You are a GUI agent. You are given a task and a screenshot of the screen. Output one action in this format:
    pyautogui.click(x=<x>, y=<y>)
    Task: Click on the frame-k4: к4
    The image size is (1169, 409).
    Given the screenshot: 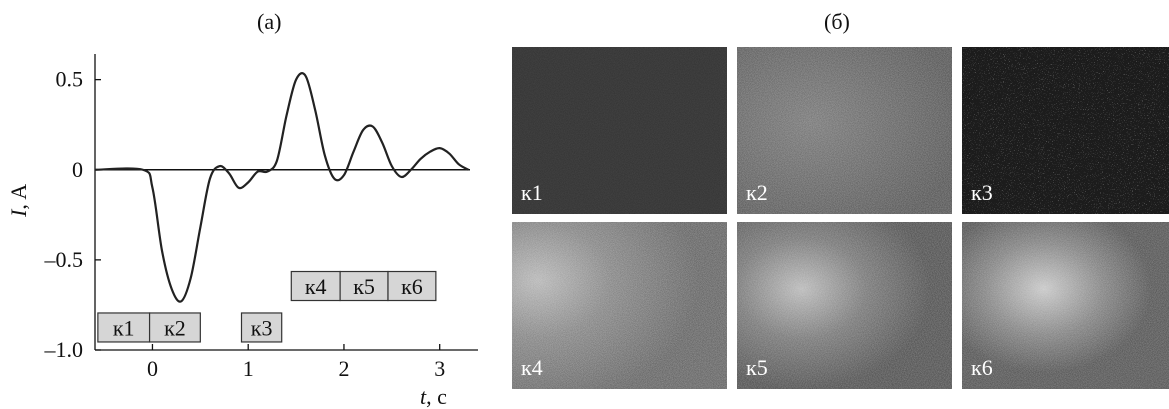 What is the action you would take?
    pyautogui.click(x=619, y=305)
    